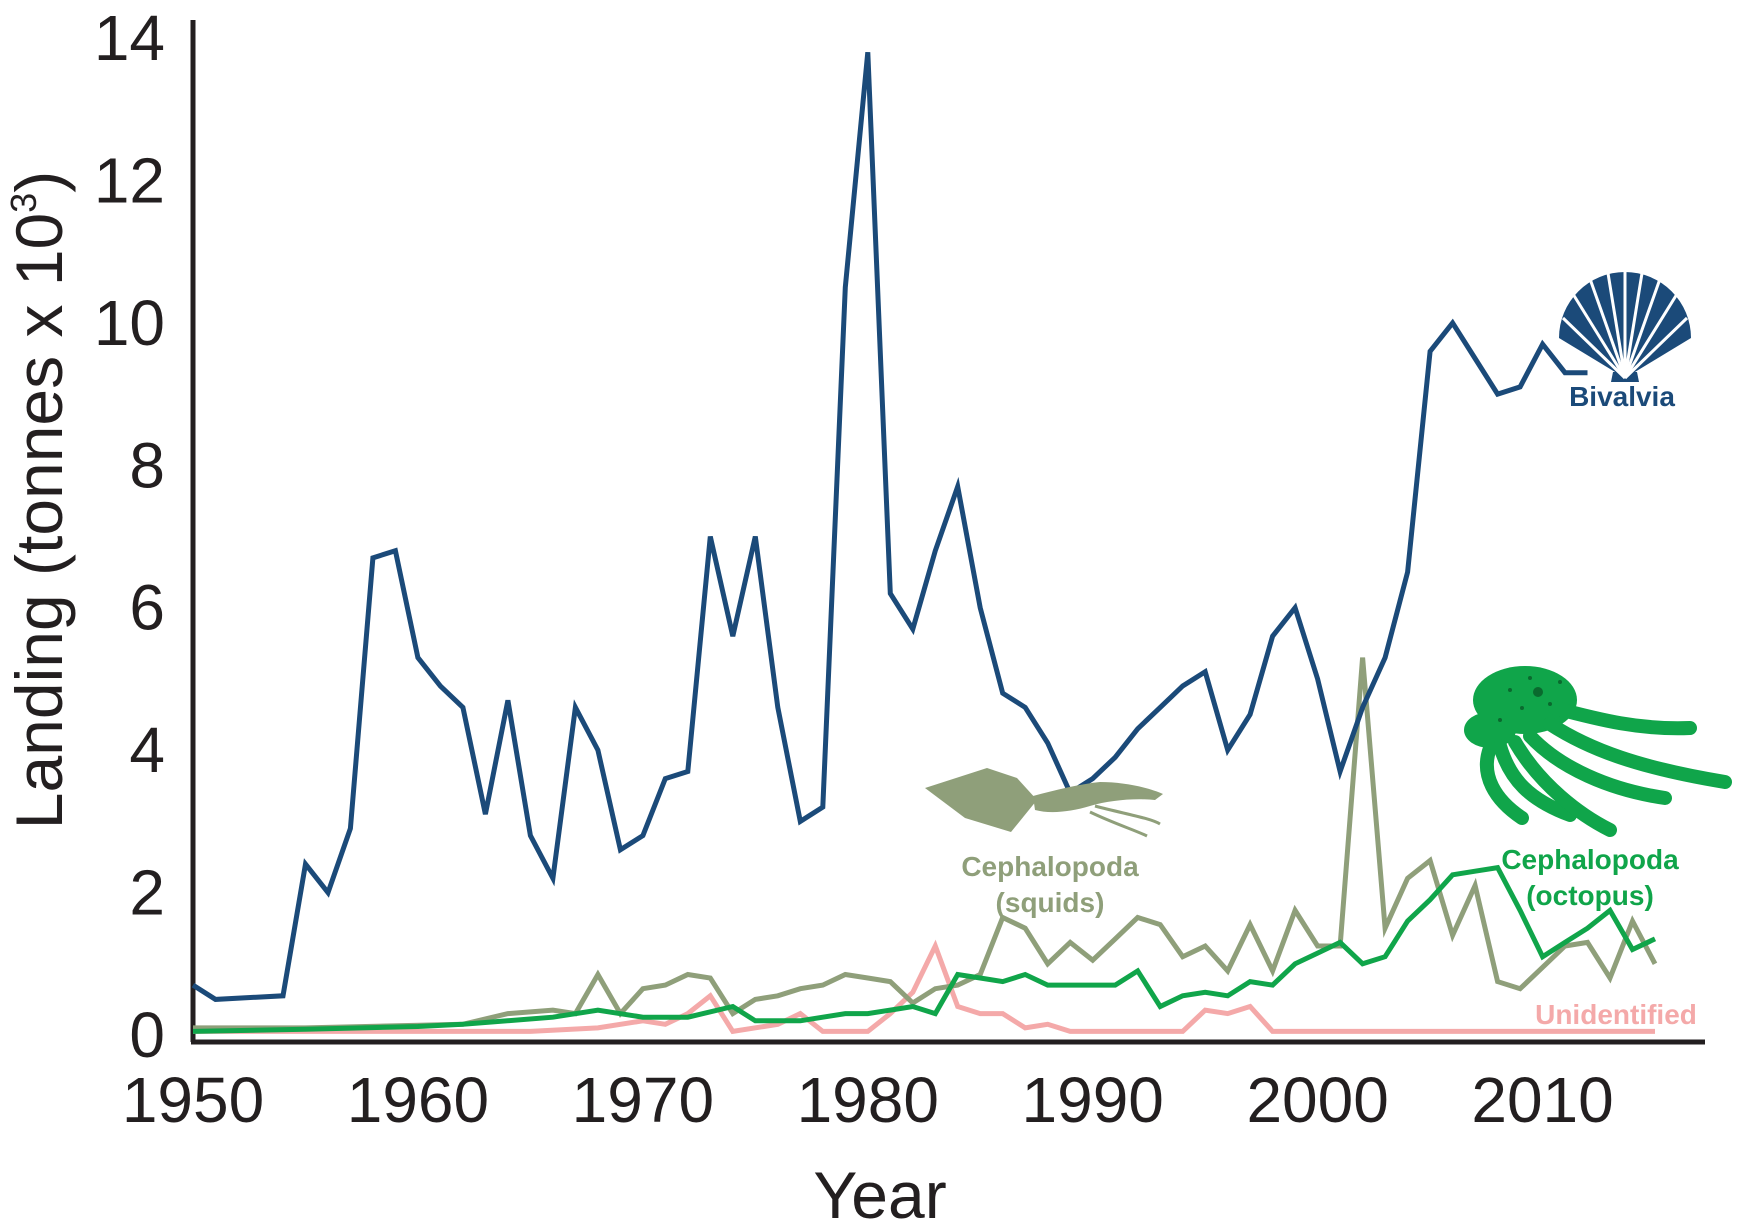 This screenshot has height=1225, width=1750. Describe the element at coordinates (129, 323) in the screenshot. I see `y-tick-label: 10` at that location.